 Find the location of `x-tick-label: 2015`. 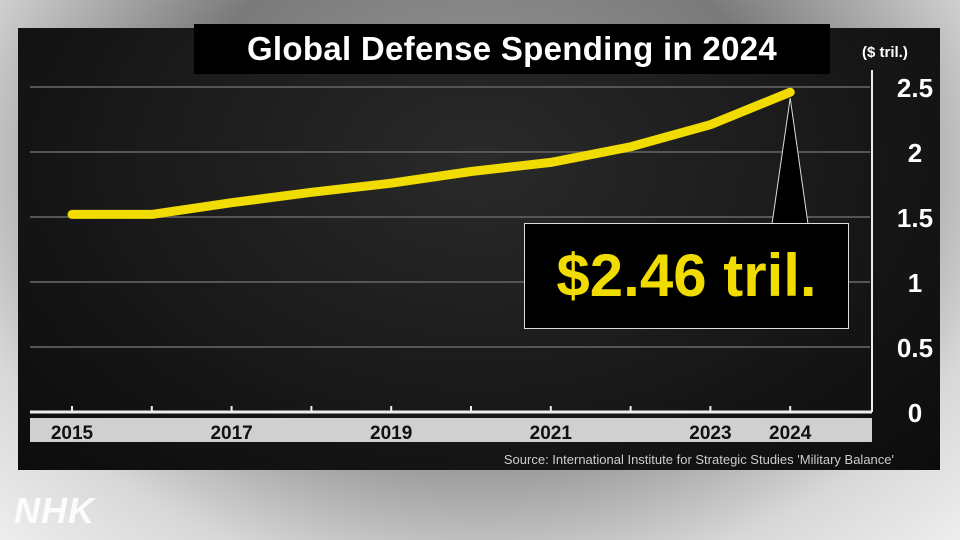

x-tick-label: 2015 is located at coordinates (72, 433).